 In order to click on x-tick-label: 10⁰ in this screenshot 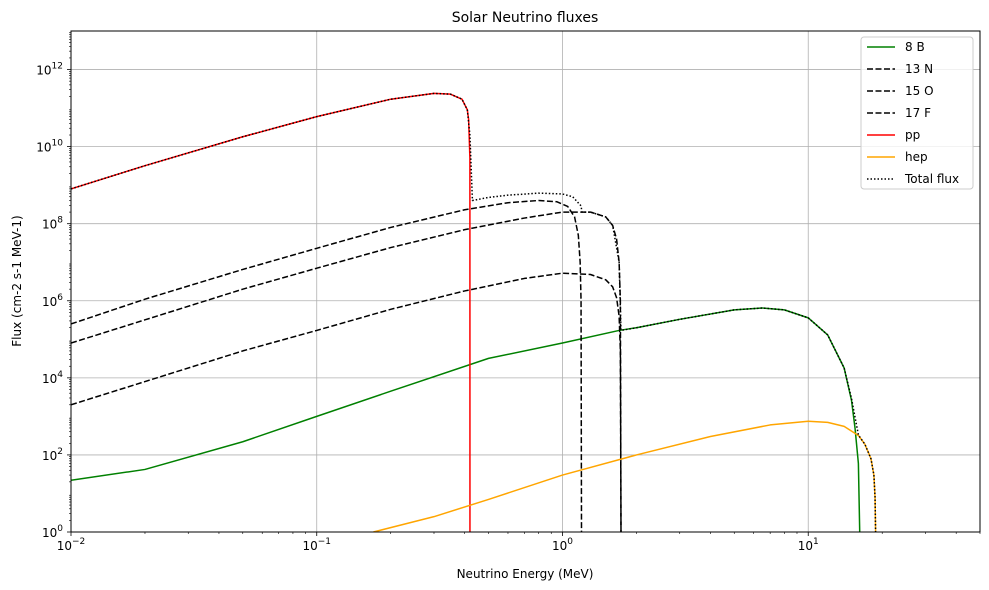, I will do `click(562, 545)`.